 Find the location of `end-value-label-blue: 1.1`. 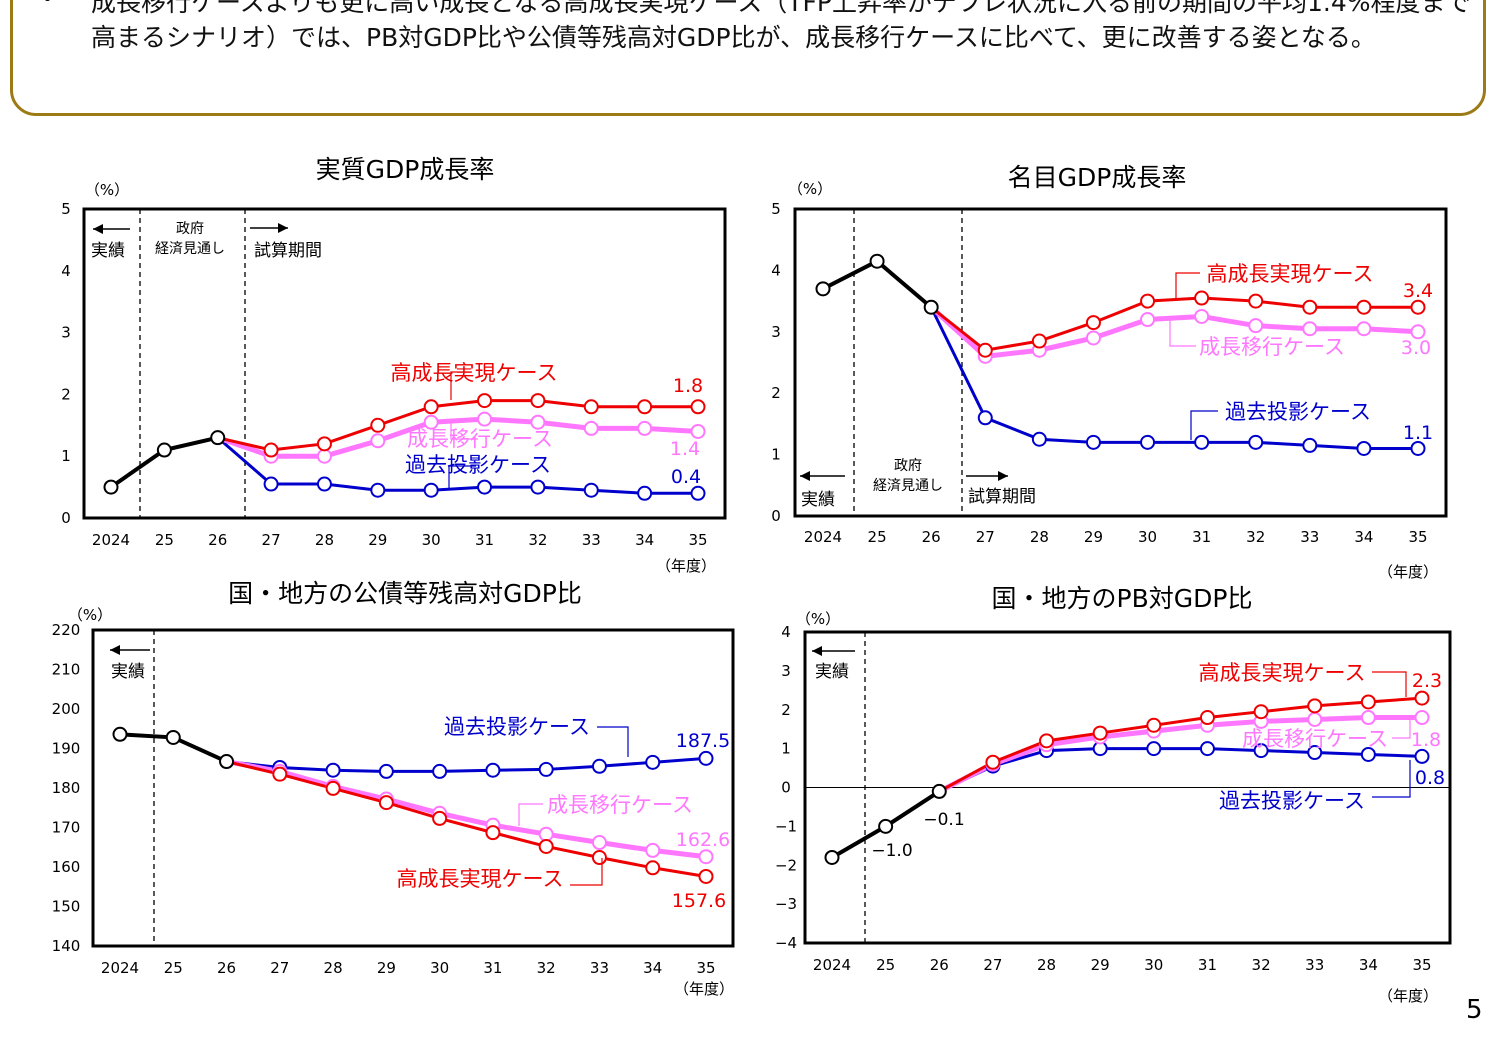

end-value-label-blue: 1.1 is located at coordinates (1418, 433).